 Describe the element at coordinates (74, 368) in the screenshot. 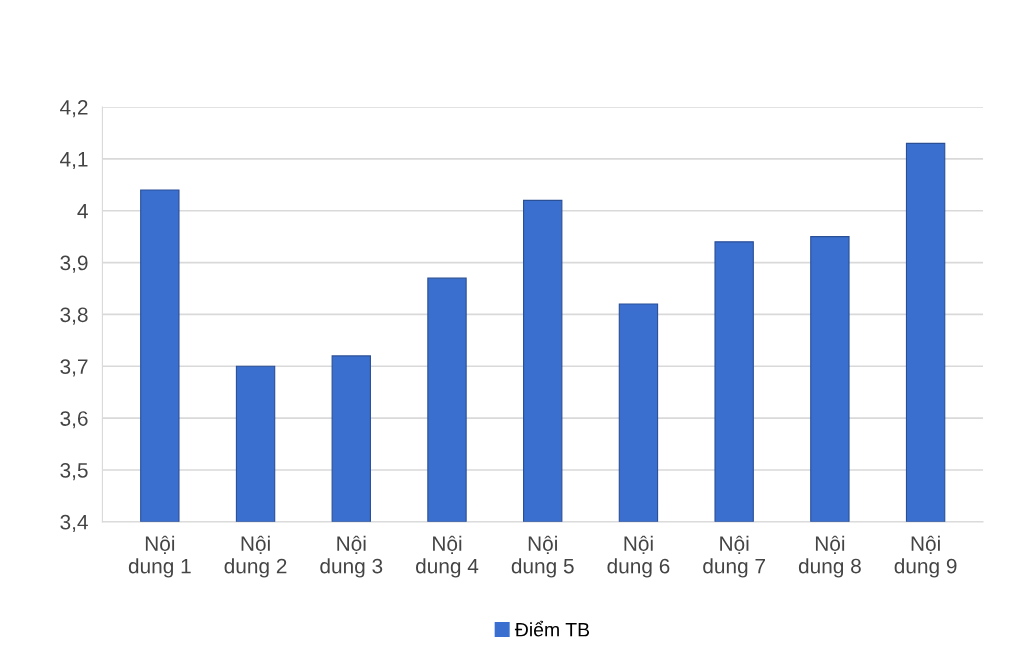

I see `y-tick-label: 3,7` at that location.